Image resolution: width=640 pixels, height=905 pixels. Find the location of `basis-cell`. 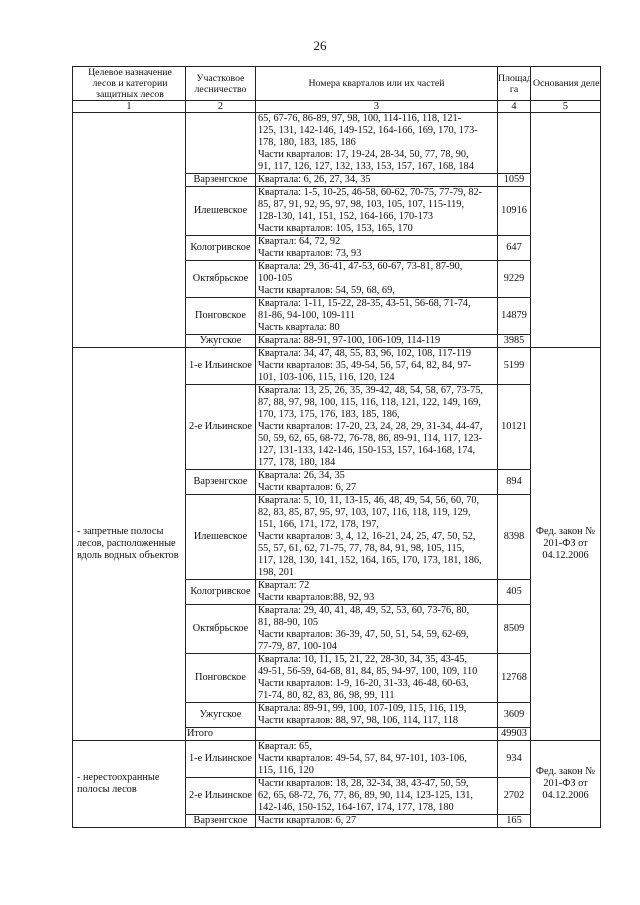

basis-cell is located at coordinates (565, 230).